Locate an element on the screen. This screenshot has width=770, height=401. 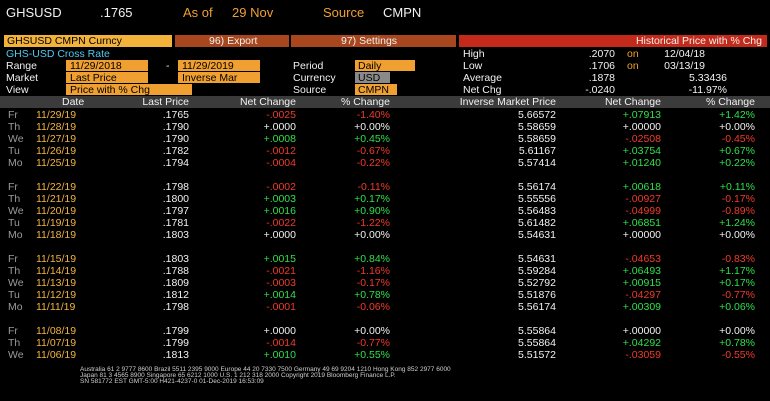
inverse-pct-change: +0.22% is located at coordinates (737, 163).